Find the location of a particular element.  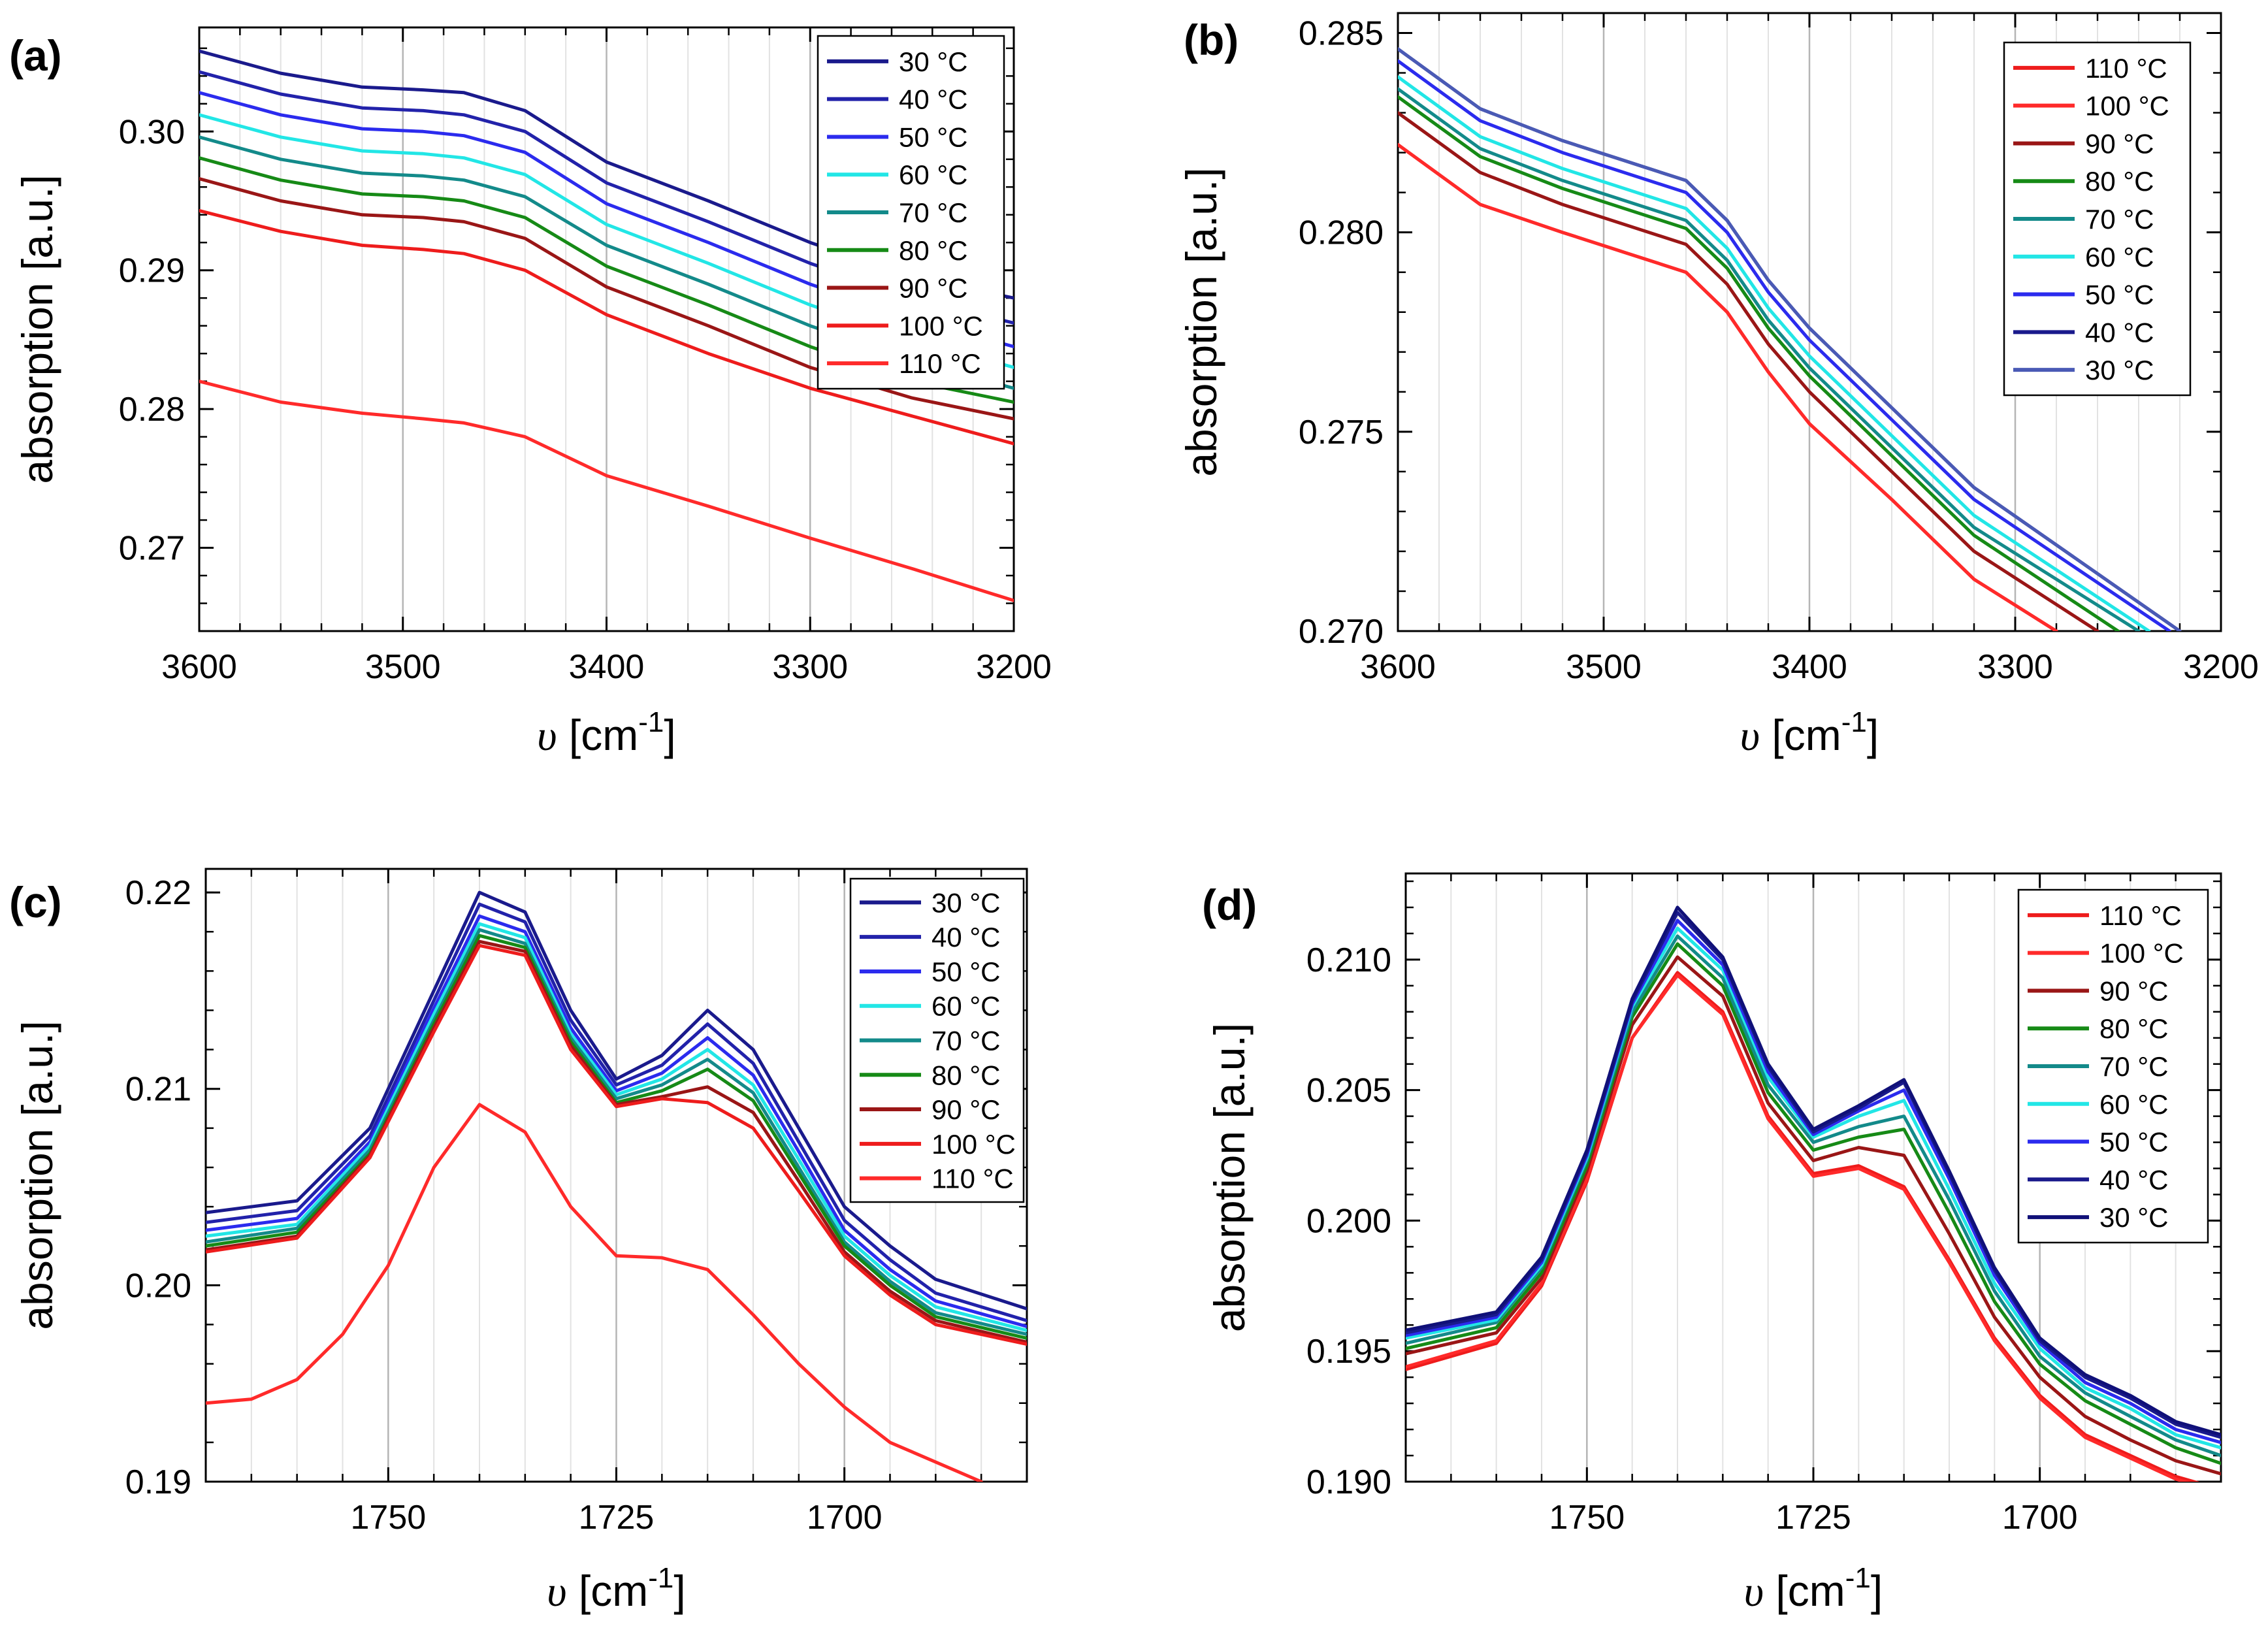

y-tick-label: 0.205 is located at coordinates (1348, 1091).